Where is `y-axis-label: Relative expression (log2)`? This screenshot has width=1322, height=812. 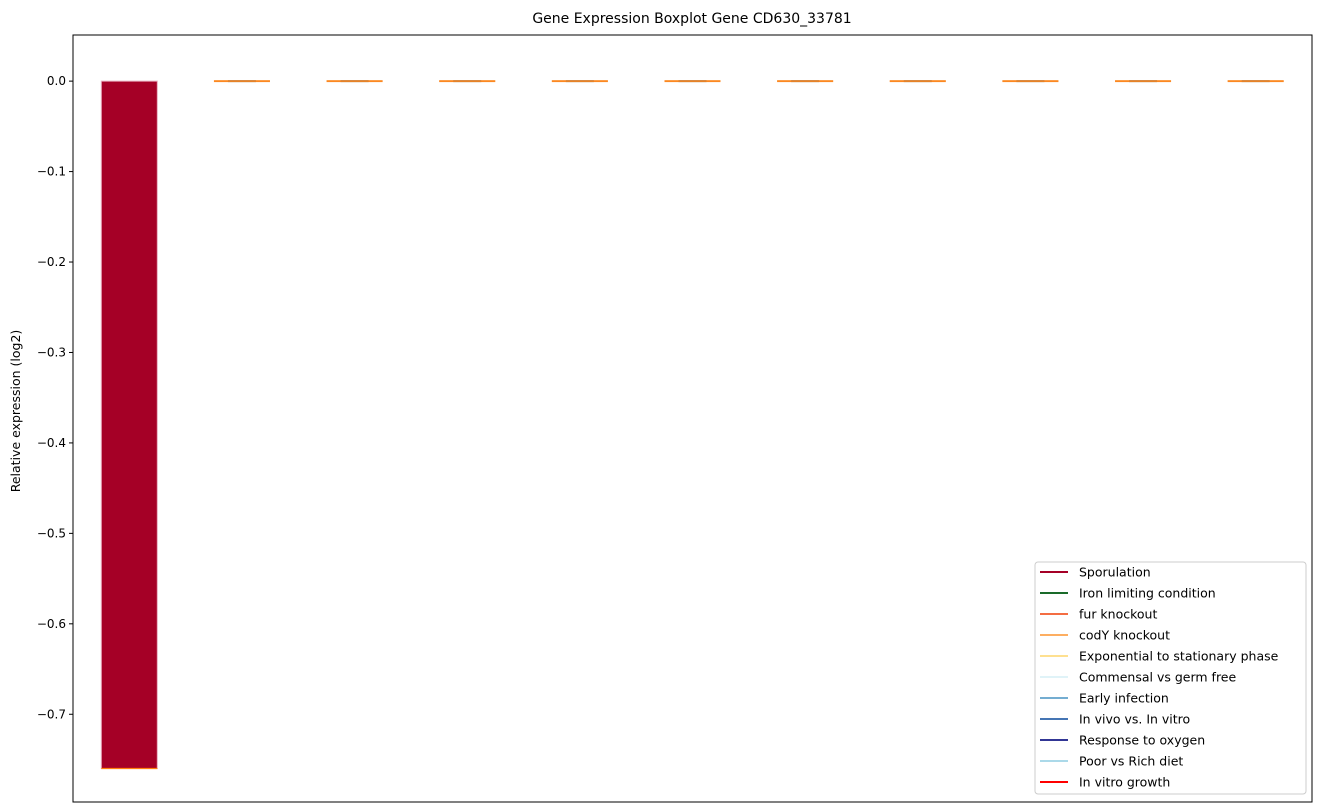
y-axis-label: Relative expression (log2) is located at coordinates (15, 411).